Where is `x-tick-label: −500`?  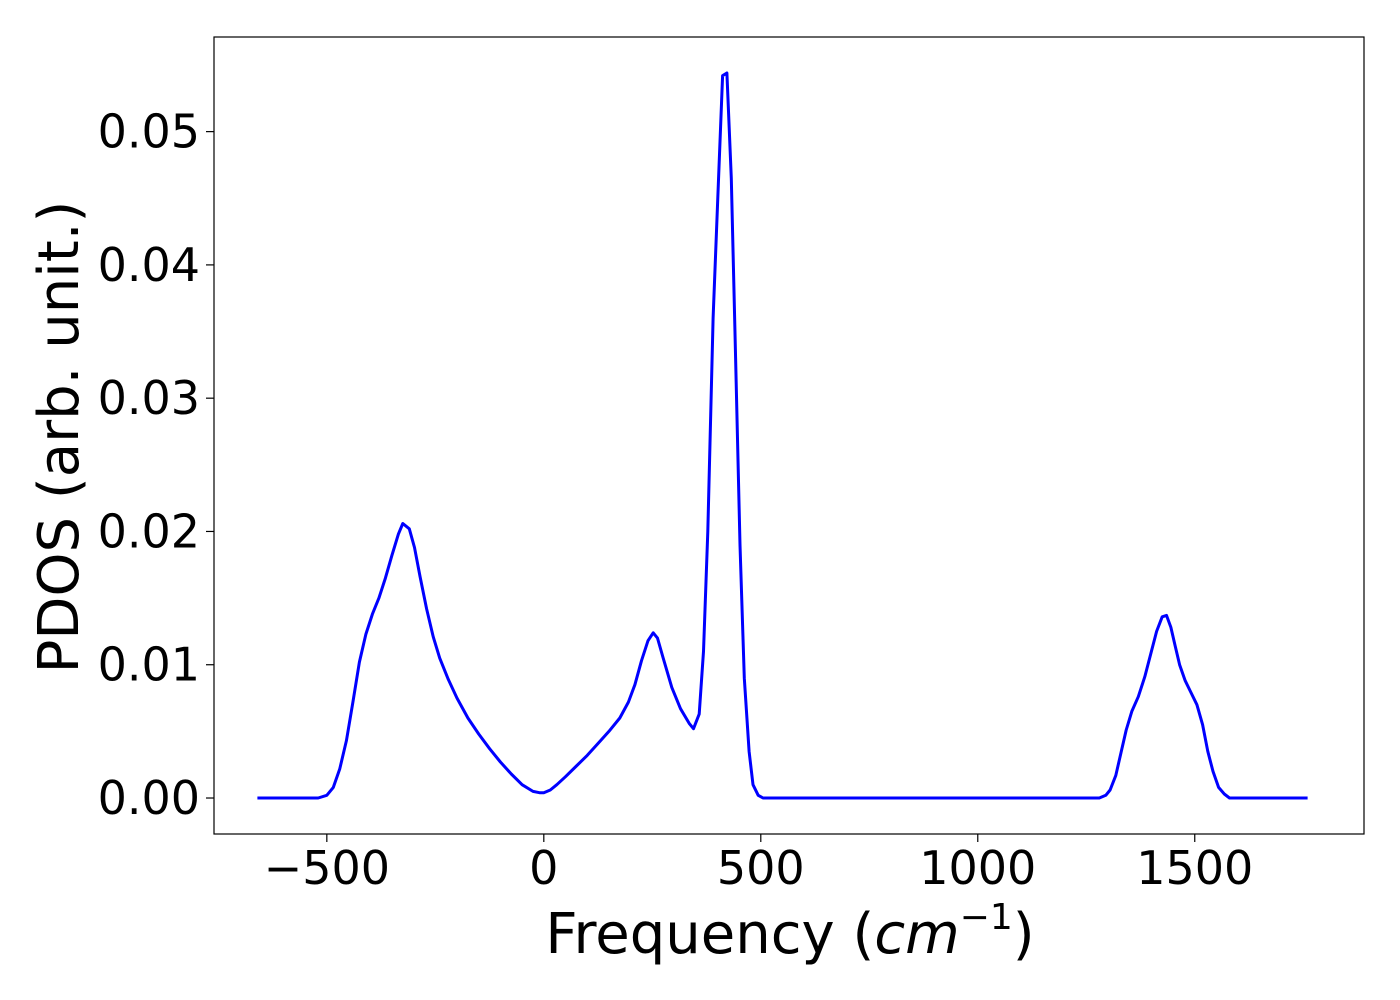
x-tick-label: −500 is located at coordinates (327, 868).